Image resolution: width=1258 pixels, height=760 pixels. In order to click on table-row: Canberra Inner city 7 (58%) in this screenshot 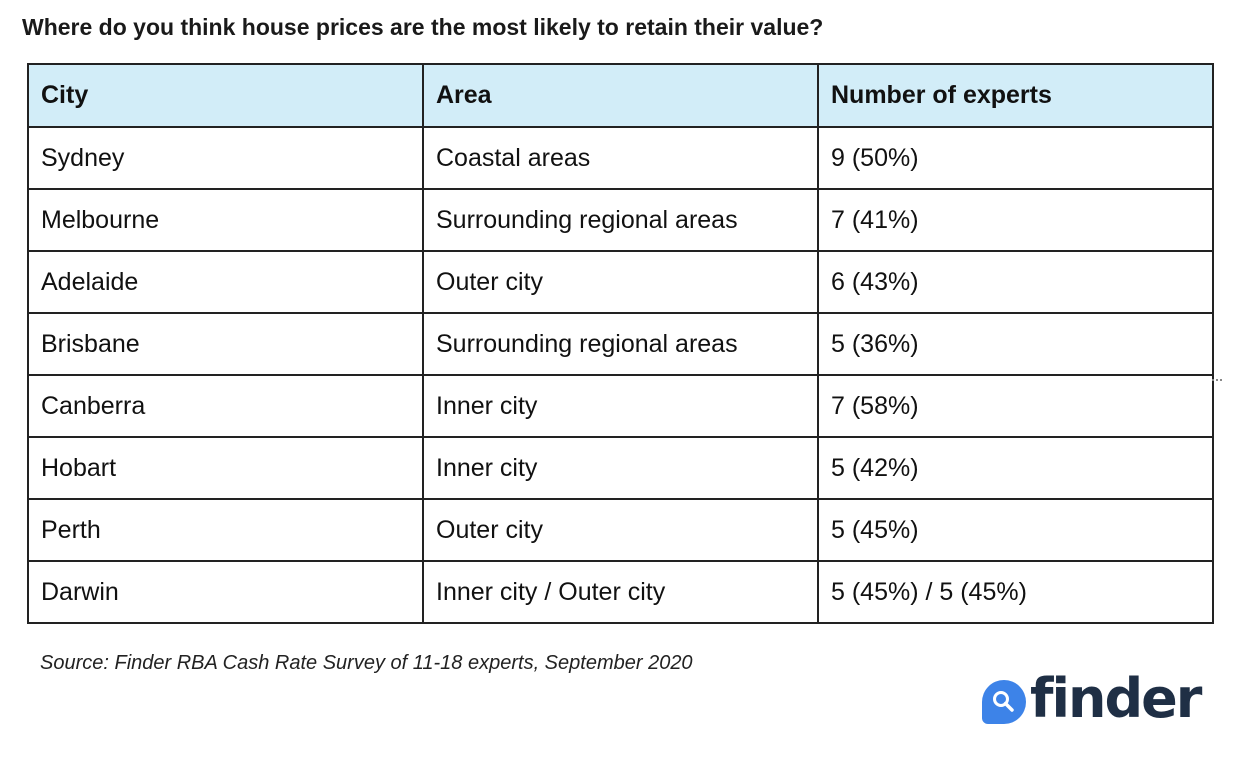, I will do `click(620, 406)`.